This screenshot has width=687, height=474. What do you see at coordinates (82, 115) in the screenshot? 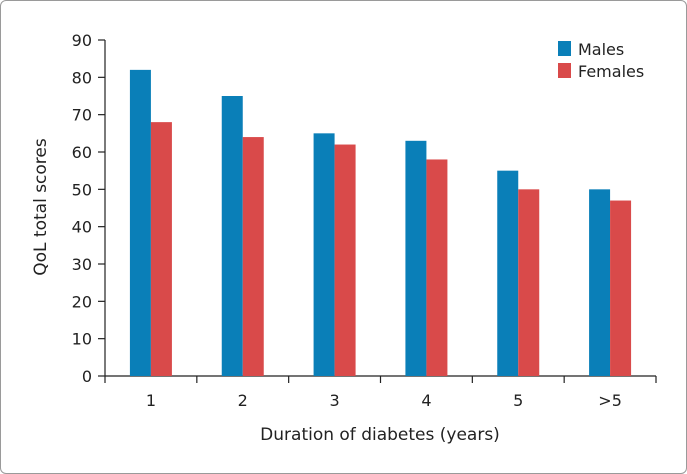
I see `y-tick-label: 70` at bounding box center [82, 115].